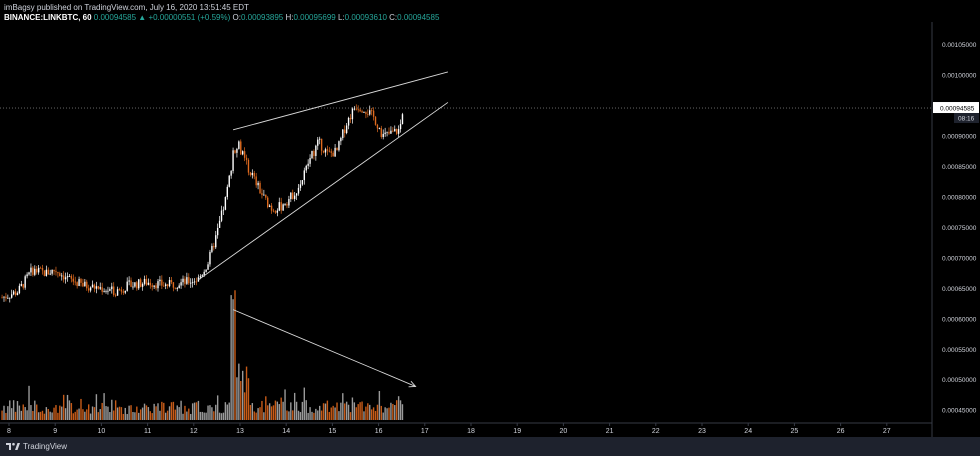 Image resolution: width=980 pixels, height=456 pixels. Describe the element at coordinates (324, 348) in the screenshot. I see `volume-divergence-arrow-line` at that location.